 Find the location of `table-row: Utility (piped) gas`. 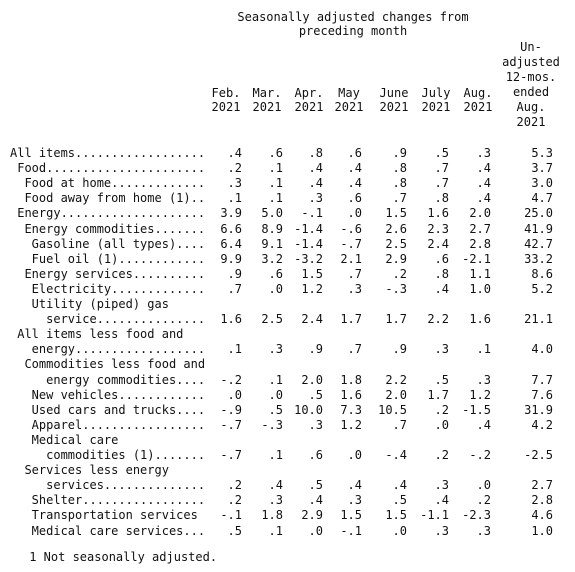

table-row: Utility (piped) gas is located at coordinates (287, 304).